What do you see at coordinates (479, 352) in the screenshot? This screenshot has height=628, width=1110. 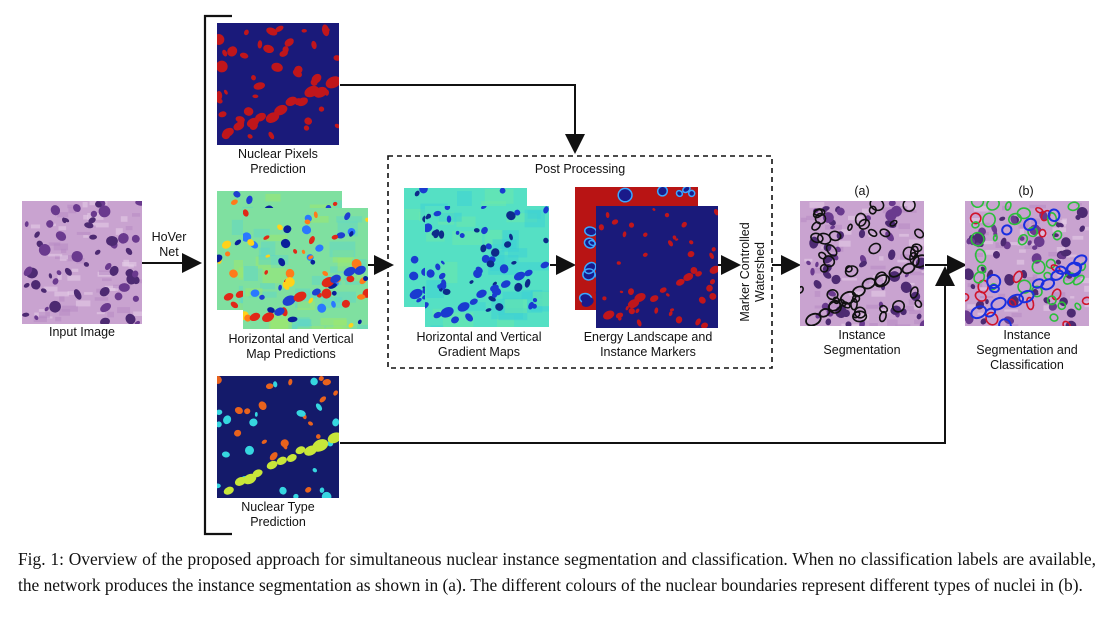 I see `grad-label-line-2: Gradient Maps` at bounding box center [479, 352].